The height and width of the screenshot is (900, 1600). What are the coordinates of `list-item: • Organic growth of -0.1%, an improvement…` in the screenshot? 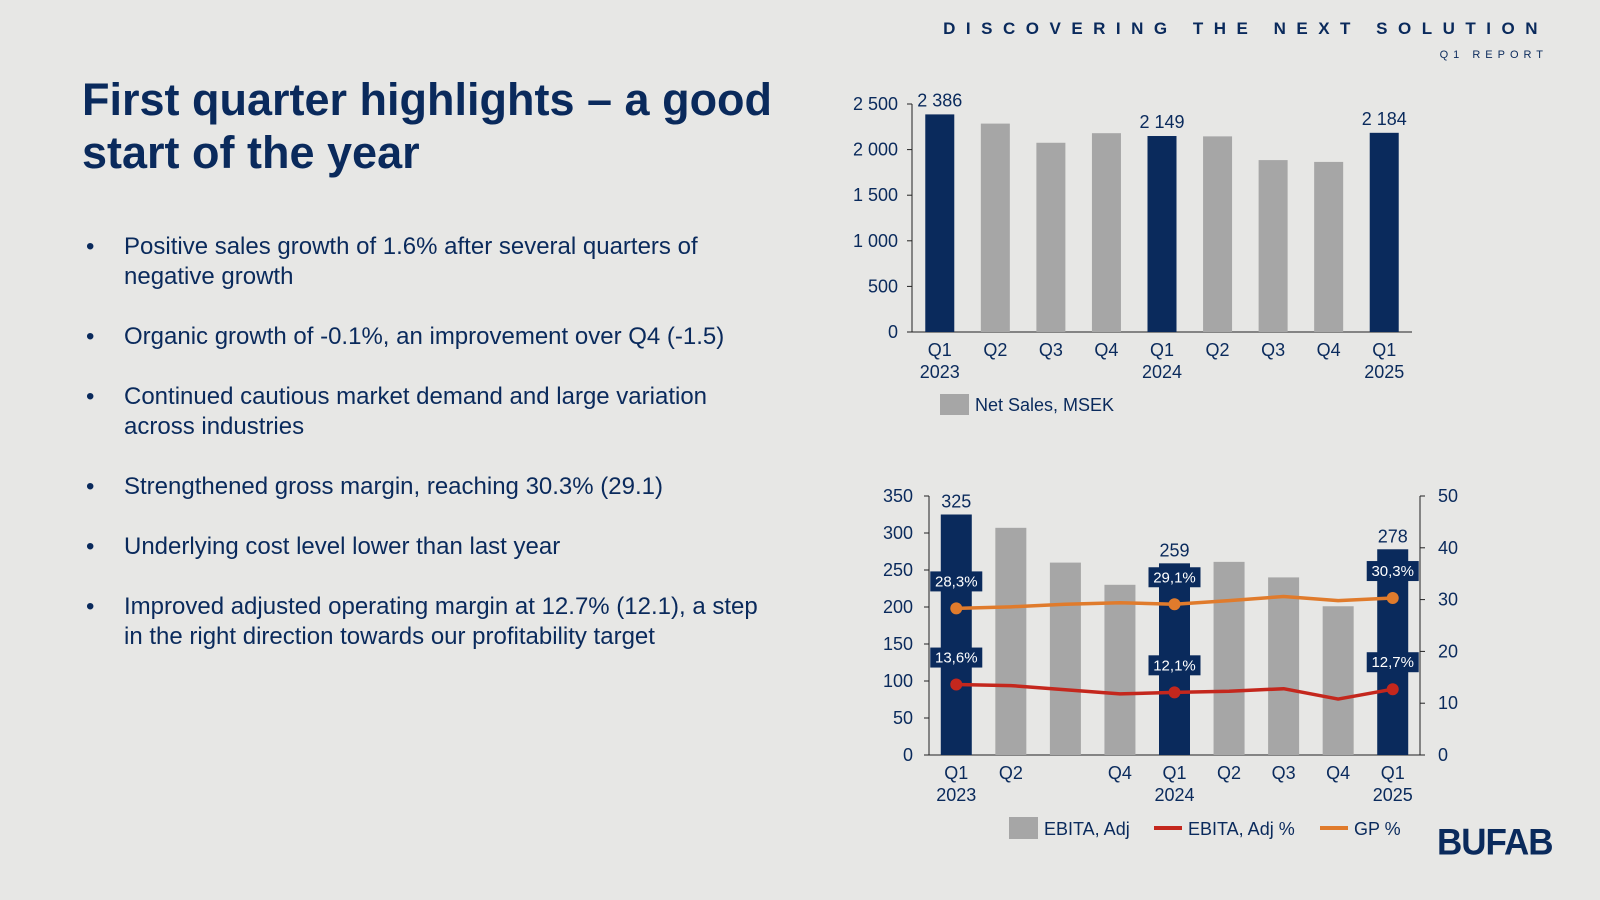 It's located at (424, 337).